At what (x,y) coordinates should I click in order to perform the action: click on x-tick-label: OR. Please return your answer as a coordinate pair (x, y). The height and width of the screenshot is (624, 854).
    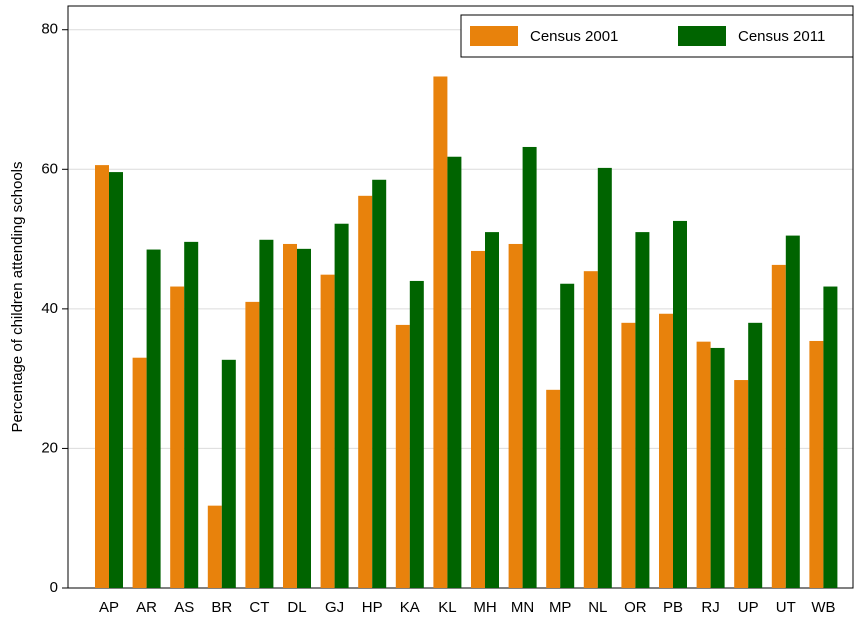
    Looking at the image, I should click on (635, 607).